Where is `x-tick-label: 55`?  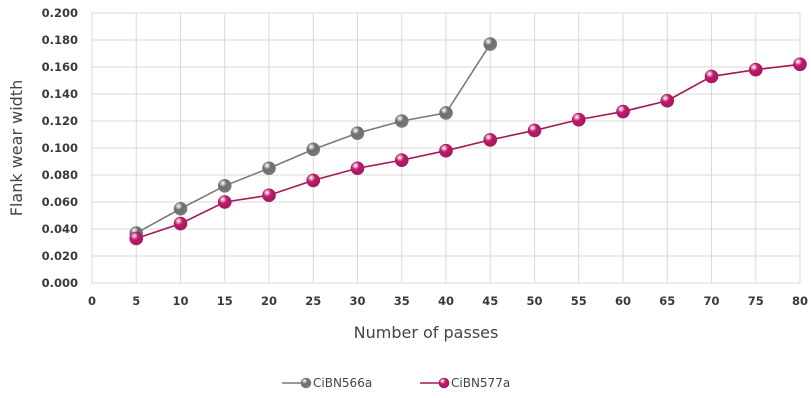 x-tick-label: 55 is located at coordinates (579, 301).